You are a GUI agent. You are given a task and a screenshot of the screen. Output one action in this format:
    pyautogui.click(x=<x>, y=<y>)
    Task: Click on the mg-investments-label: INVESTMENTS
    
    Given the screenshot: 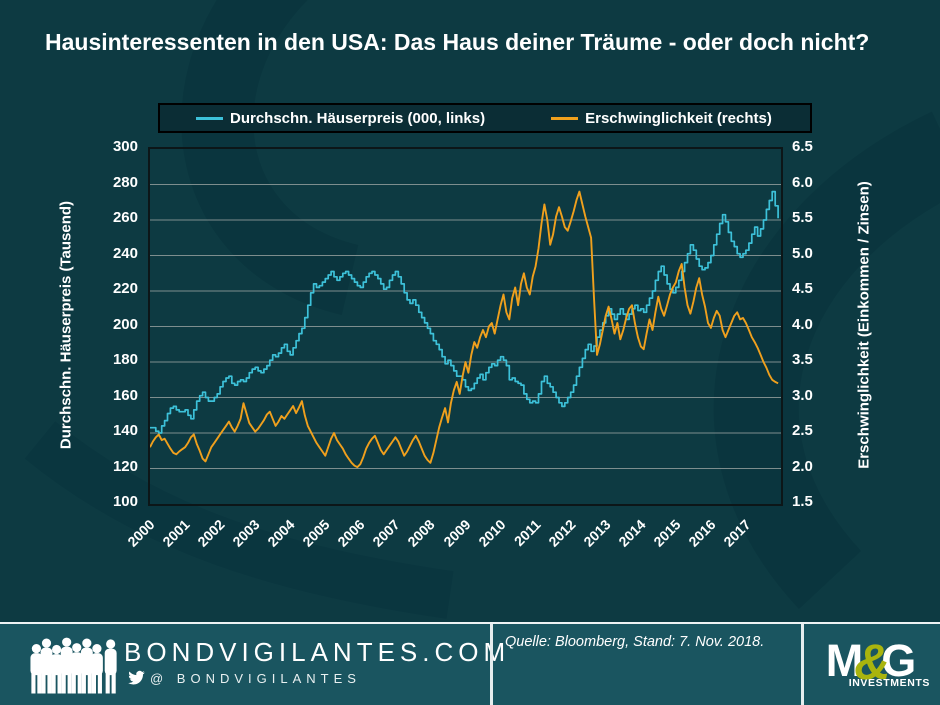 What is the action you would take?
    pyautogui.click(x=889, y=683)
    